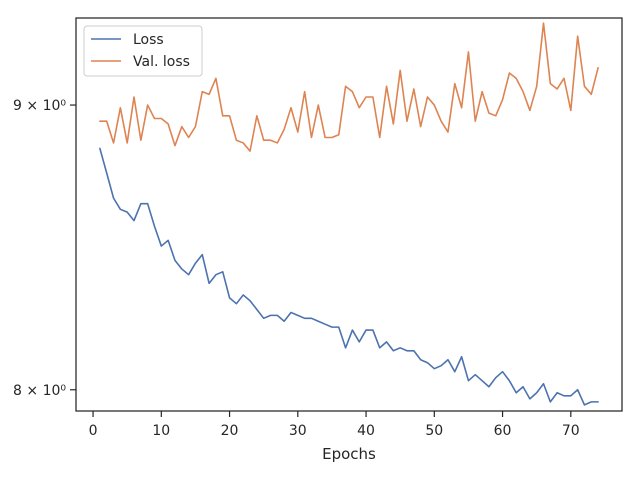 This screenshot has height=480, width=640. What do you see at coordinates (39, 106) in the screenshot?
I see `y-tick-label: 9 × 10⁰` at bounding box center [39, 106].